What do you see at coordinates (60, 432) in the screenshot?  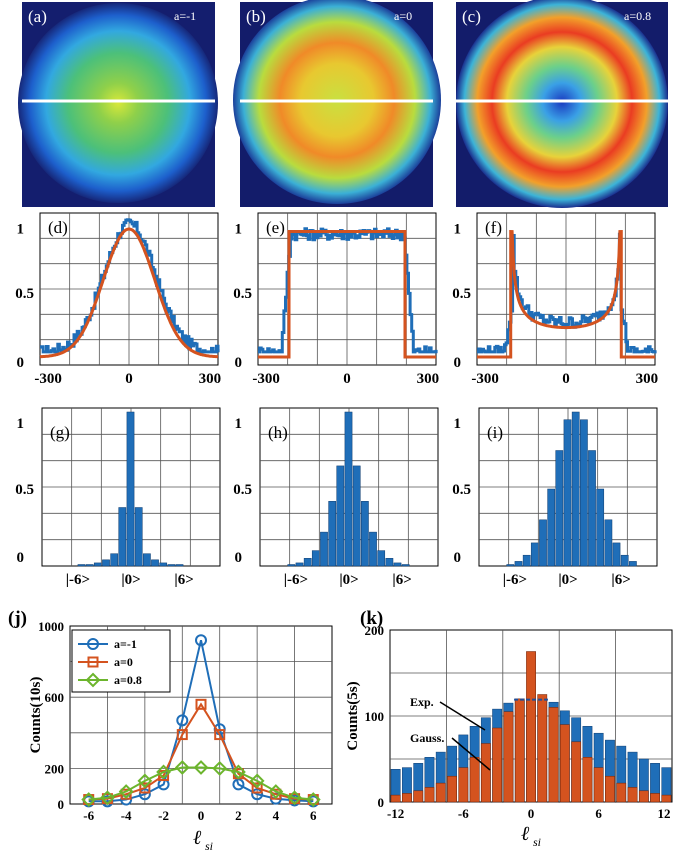 I see `panel-label: (g)` at bounding box center [60, 432].